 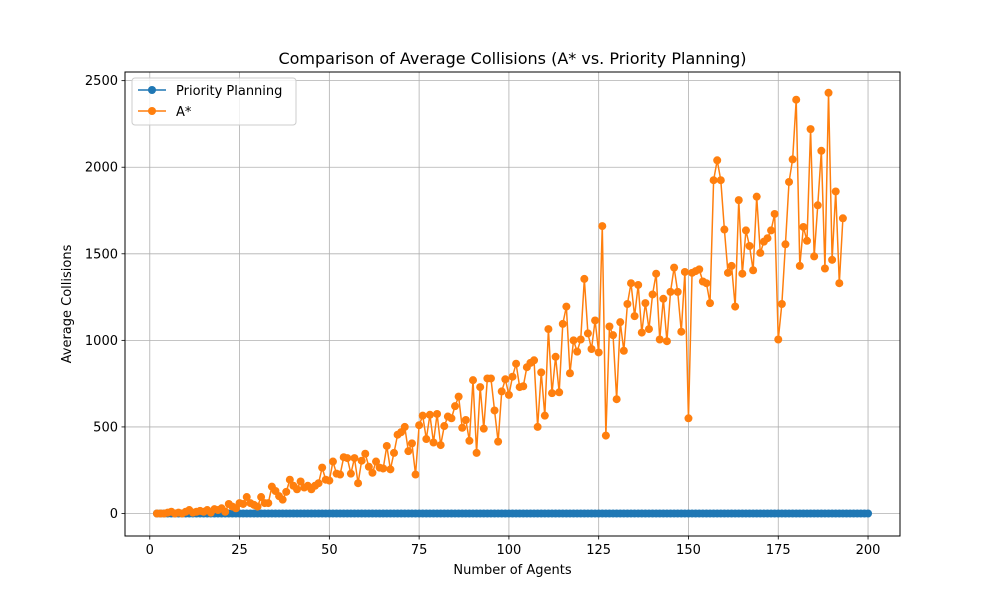 I want to click on legend-label-priority-planning: Priority Planning, so click(x=229, y=91).